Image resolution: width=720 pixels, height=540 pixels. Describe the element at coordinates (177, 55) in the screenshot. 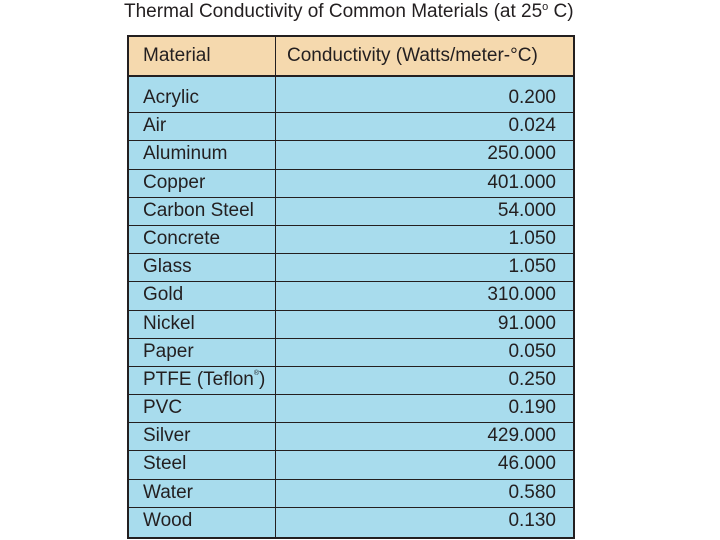

I see `header-material: Material` at that location.